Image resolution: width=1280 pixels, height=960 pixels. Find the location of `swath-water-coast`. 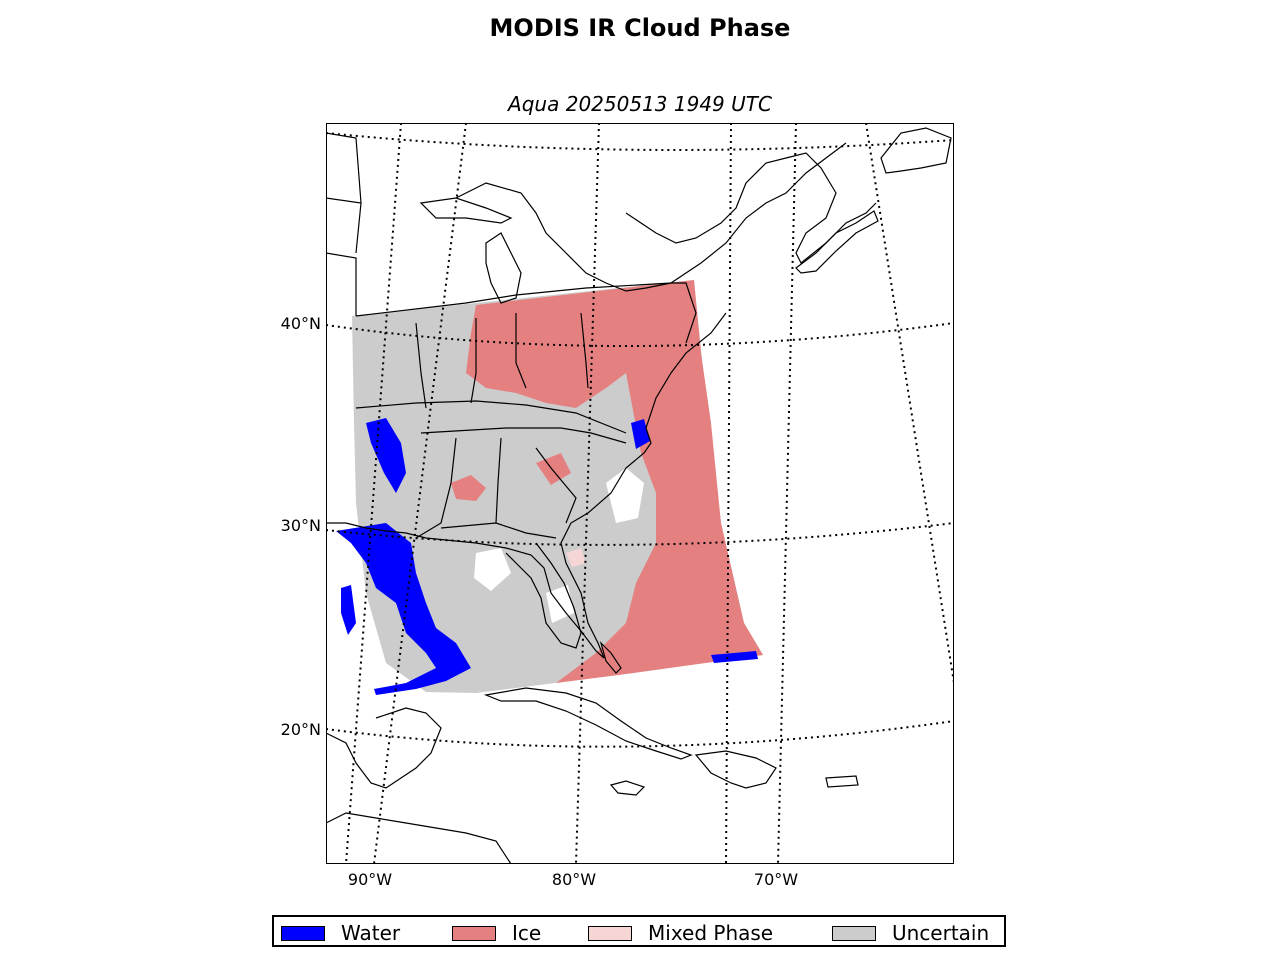

swath-water-coast is located at coordinates (640, 434).